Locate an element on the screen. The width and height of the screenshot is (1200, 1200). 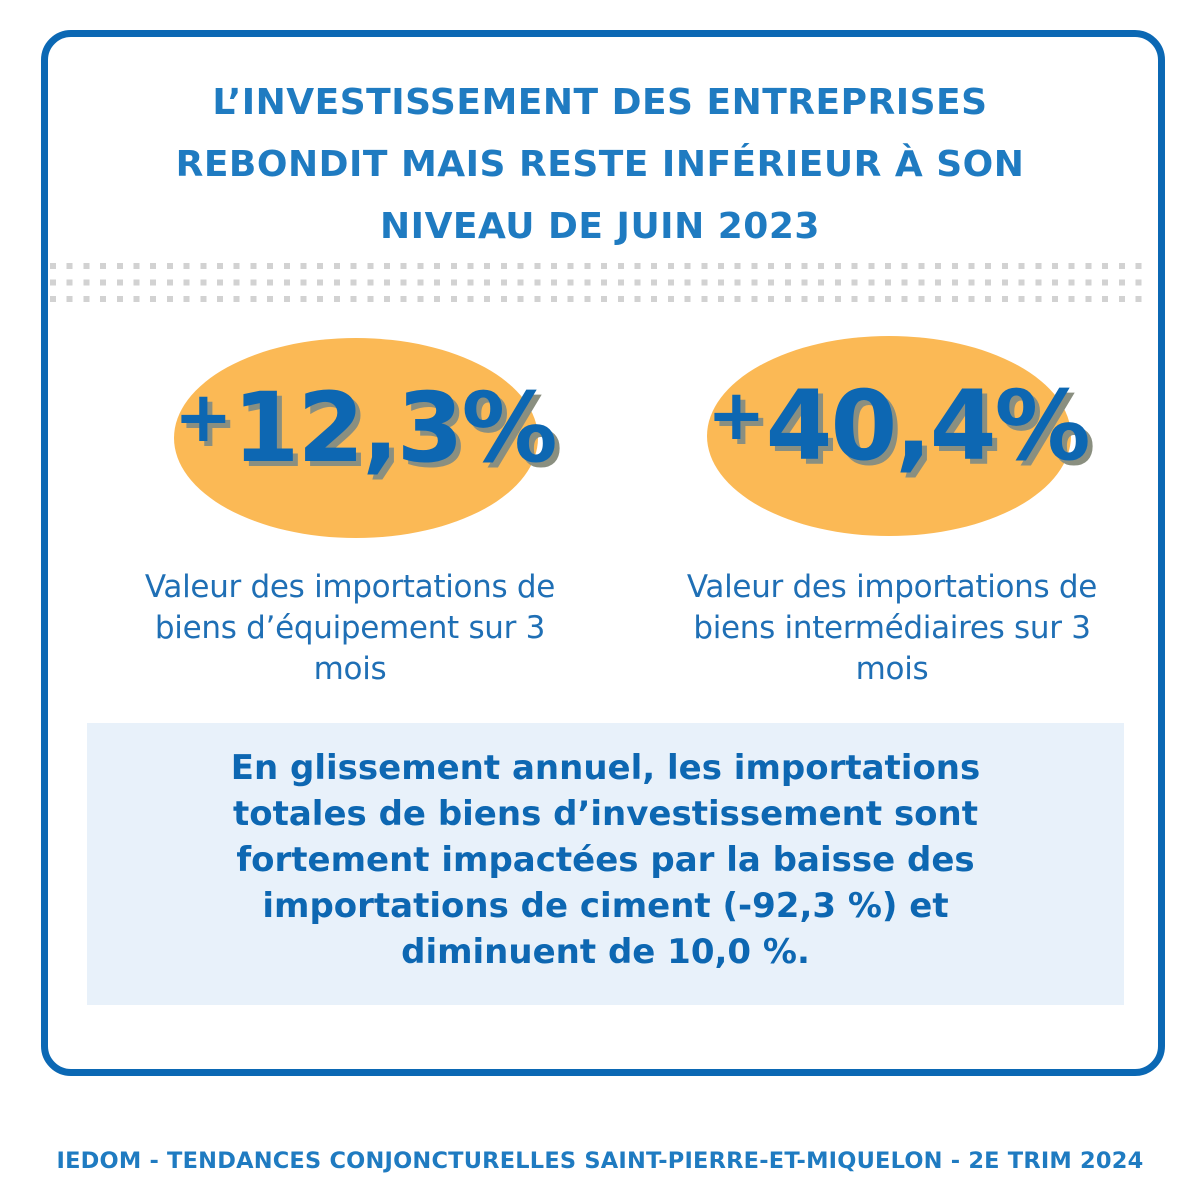
headline-line: L’INVESTISSEMENT DES ENTREPRISES is located at coordinates (600, 102).